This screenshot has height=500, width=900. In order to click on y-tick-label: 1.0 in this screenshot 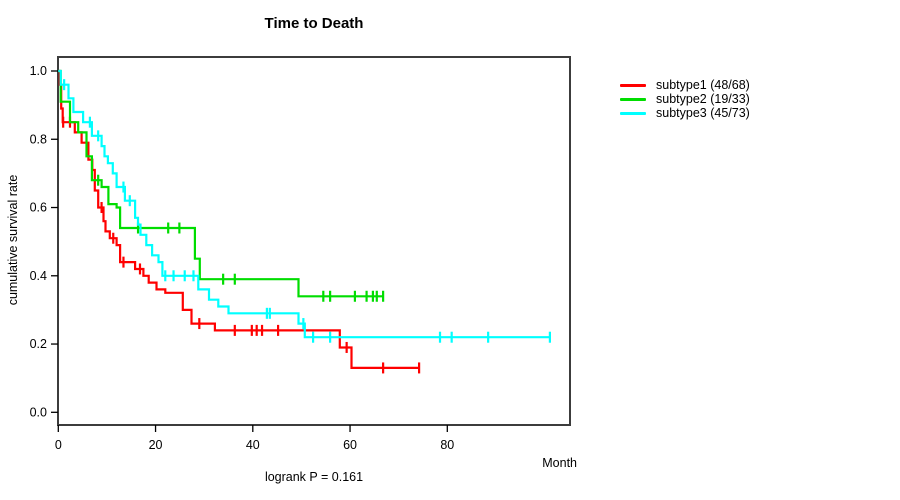, I will do `click(38, 71)`.